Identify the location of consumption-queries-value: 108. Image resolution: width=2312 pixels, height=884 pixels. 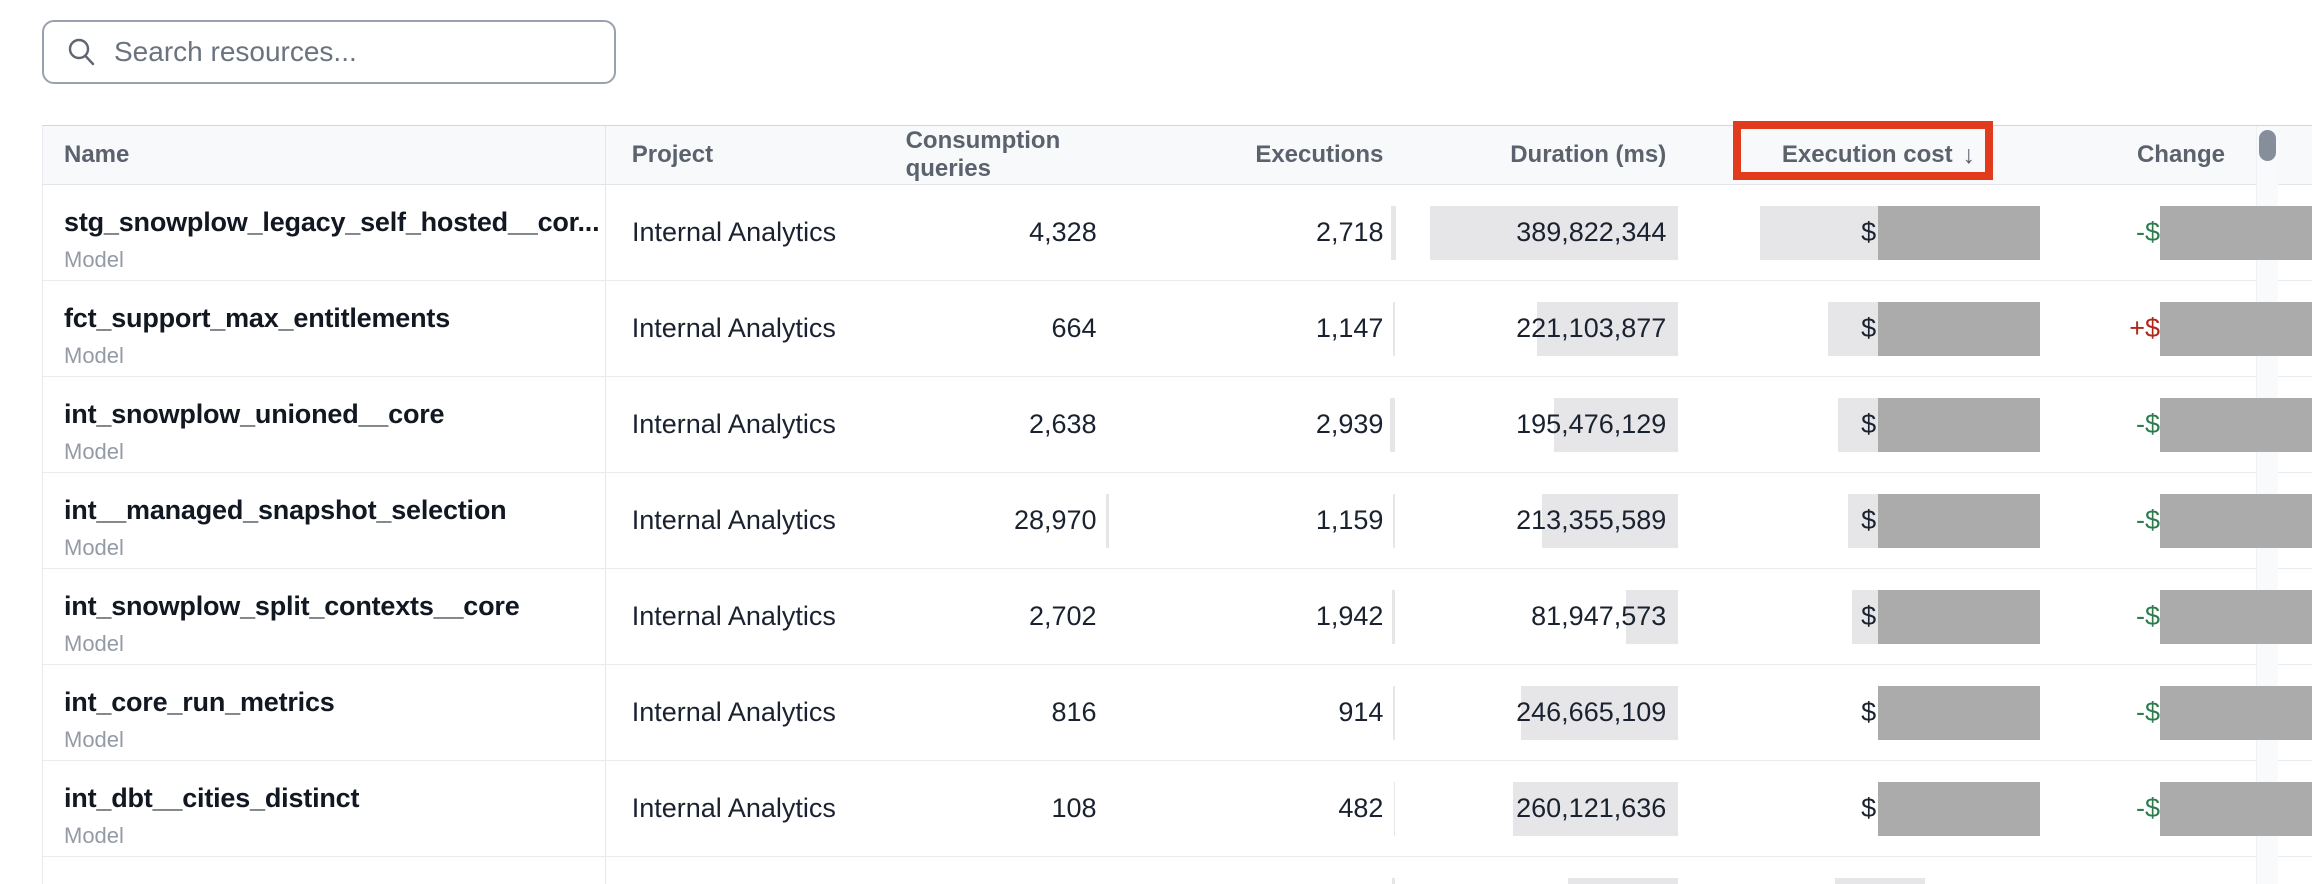
(1074, 808).